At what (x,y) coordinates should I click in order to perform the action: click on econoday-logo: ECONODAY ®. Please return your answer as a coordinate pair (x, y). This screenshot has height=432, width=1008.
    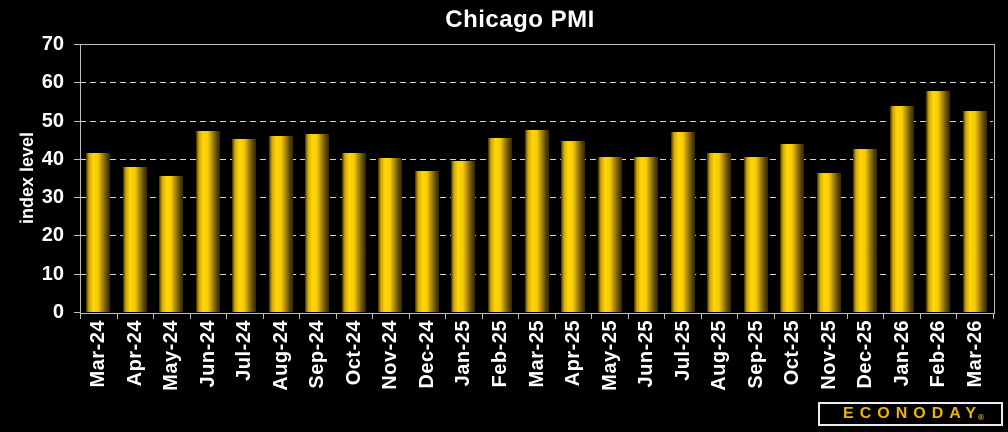
    Looking at the image, I should click on (910, 414).